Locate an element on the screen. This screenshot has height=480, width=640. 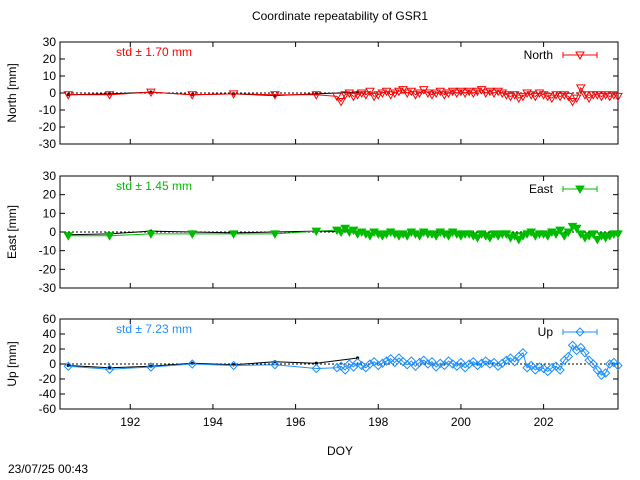
legend-label: North is located at coordinates (538, 55).